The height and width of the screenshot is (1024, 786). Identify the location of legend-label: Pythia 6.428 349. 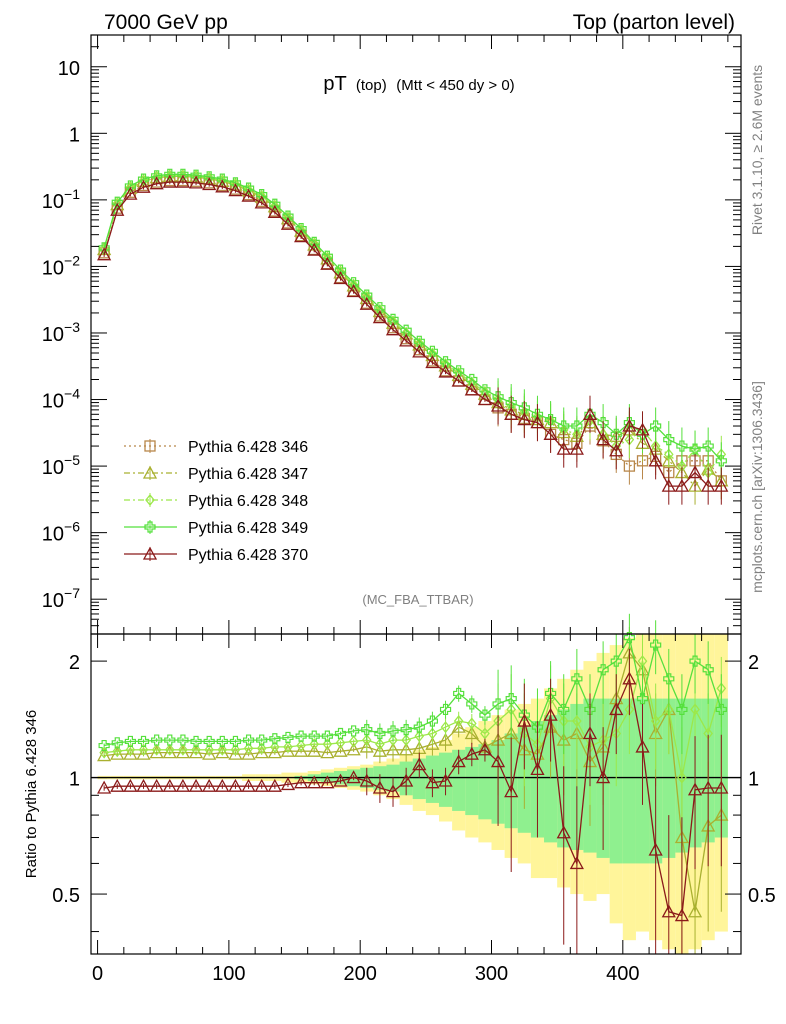
(248, 528).